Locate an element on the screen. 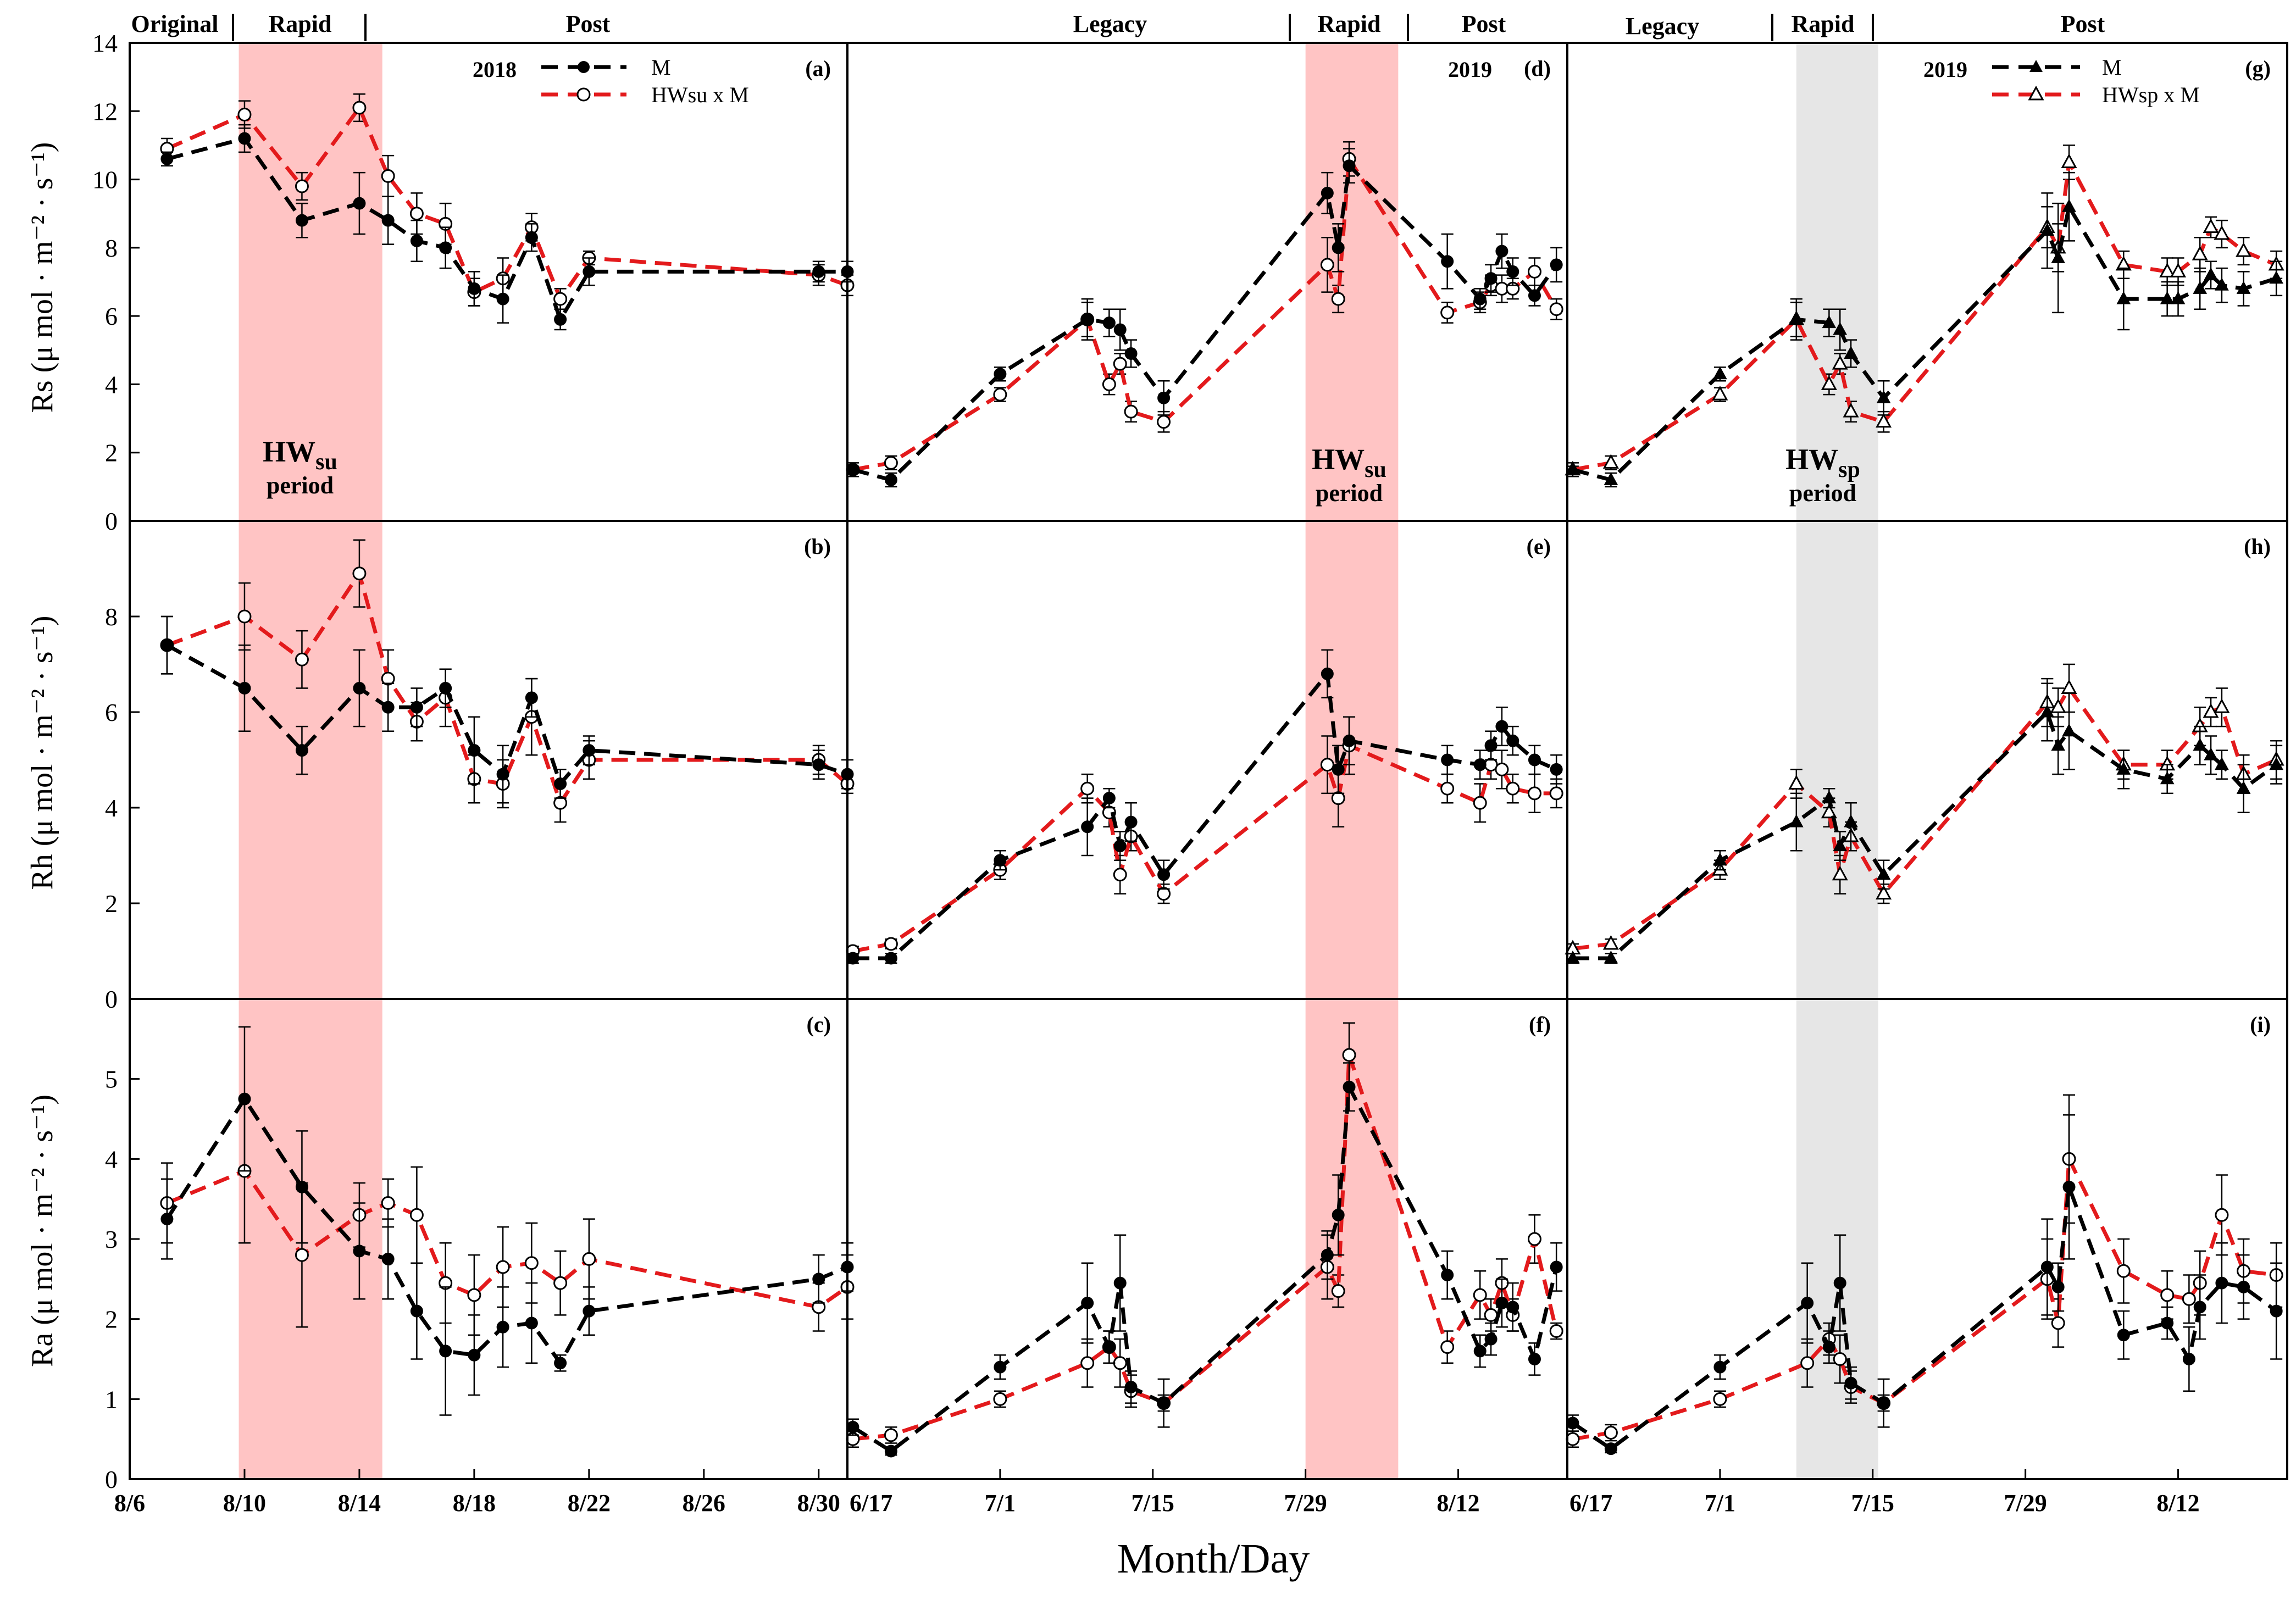 The width and height of the screenshot is (2296, 1600). phase-label-original: Original is located at coordinates (175, 24).